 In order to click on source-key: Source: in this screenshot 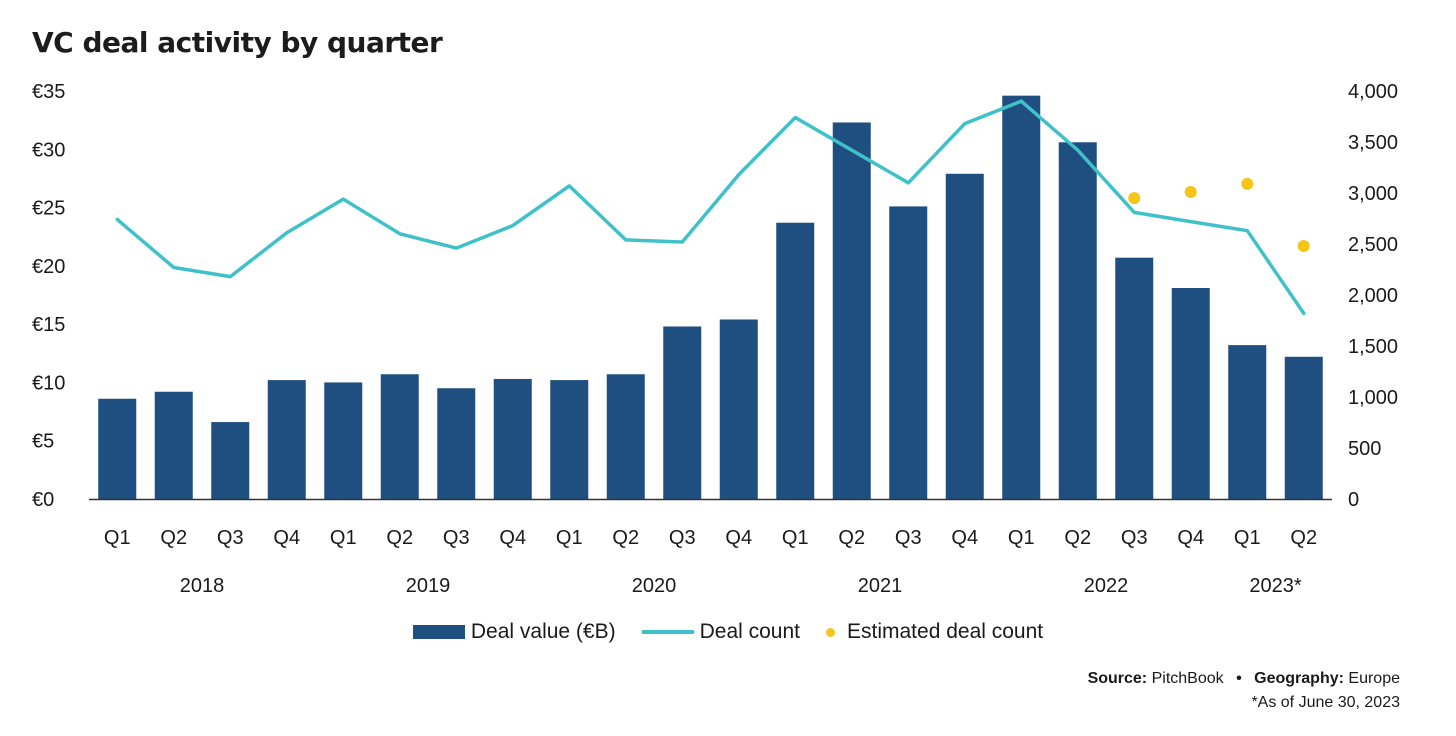, I will do `click(1117, 678)`.